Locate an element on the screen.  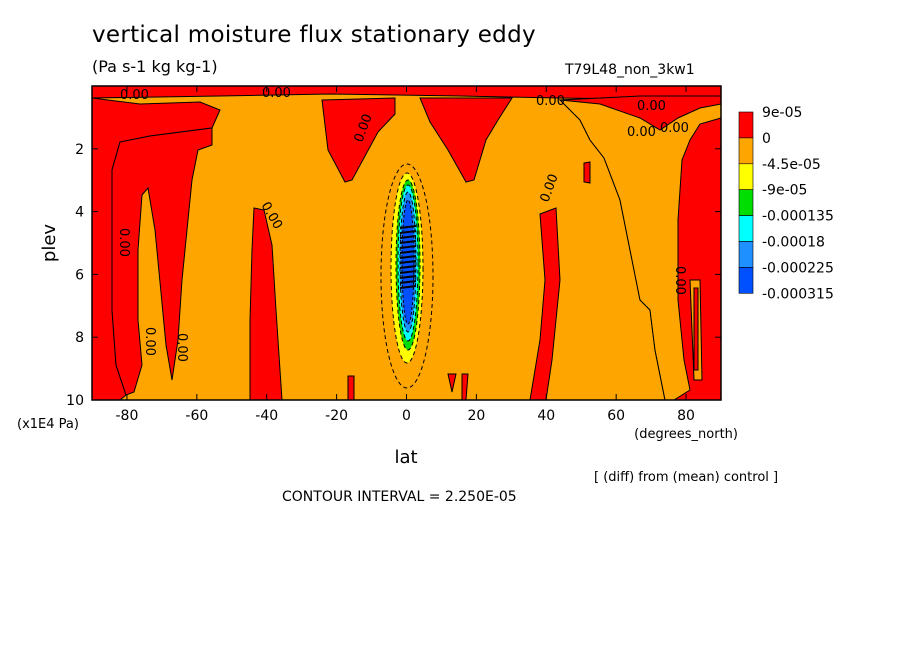
region-top-central-right is located at coordinates (466, 140).